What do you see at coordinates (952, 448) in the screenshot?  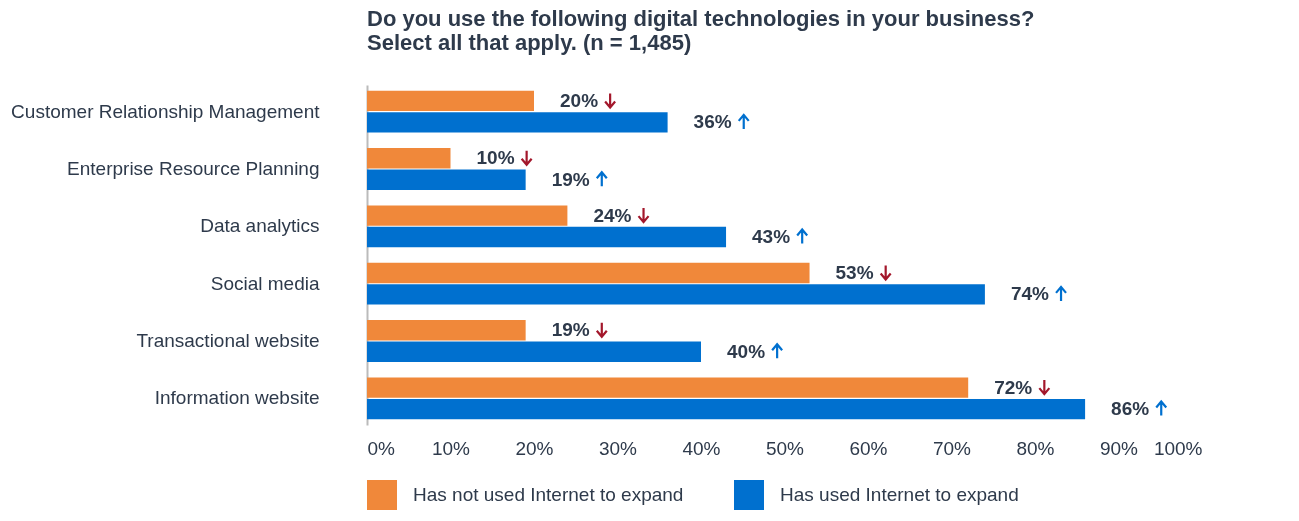 I see `x-tick-label: 70%` at bounding box center [952, 448].